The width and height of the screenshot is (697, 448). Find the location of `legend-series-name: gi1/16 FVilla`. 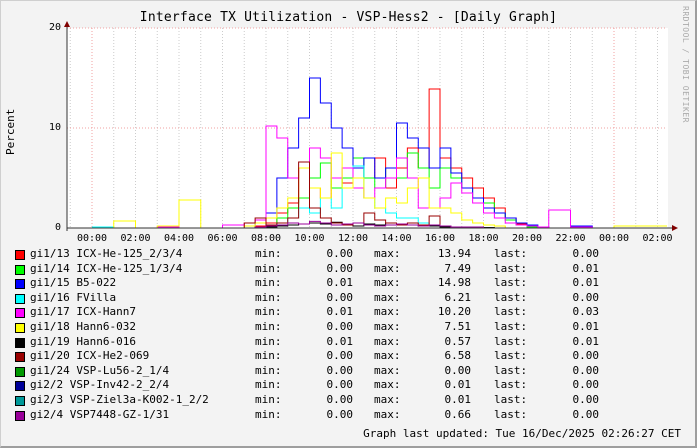

legend-series-name: gi1/16 FVilla is located at coordinates (73, 297).